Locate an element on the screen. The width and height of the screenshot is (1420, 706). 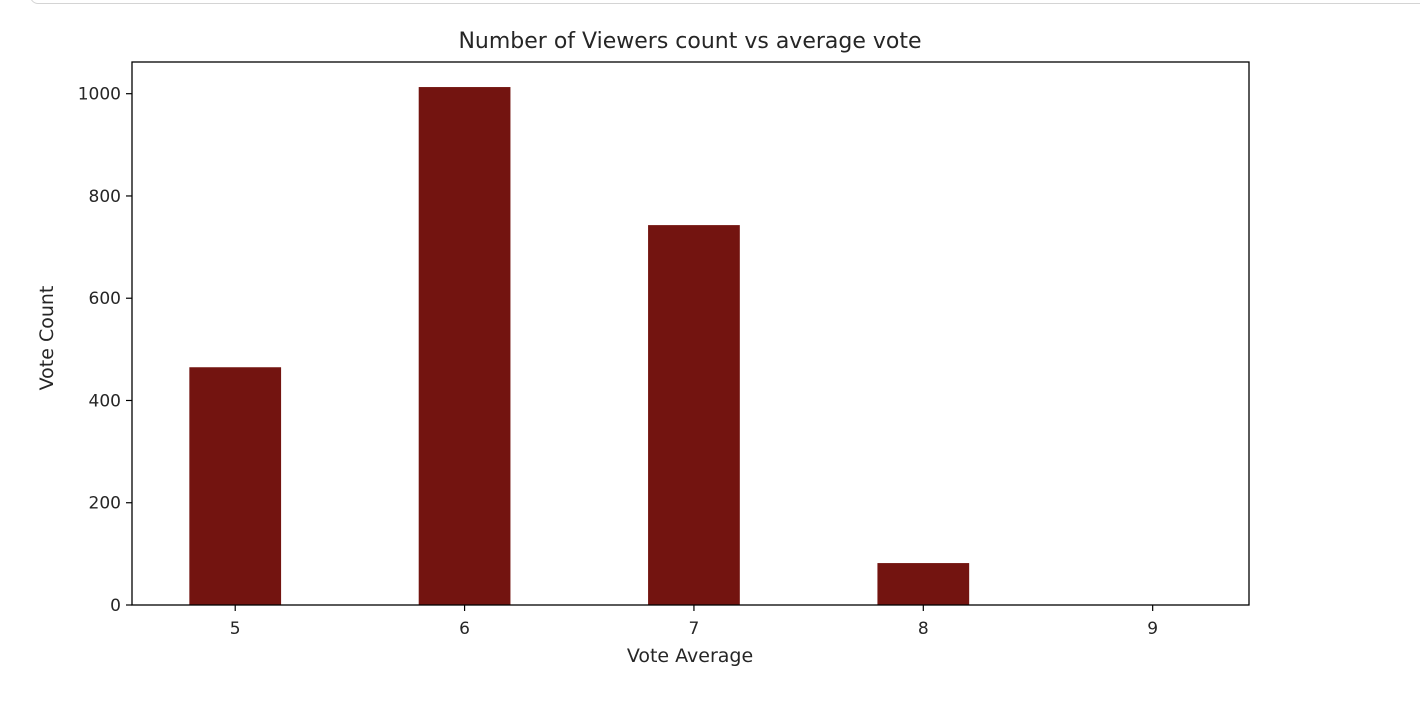
y-tick-label: 600 is located at coordinates (105, 299).